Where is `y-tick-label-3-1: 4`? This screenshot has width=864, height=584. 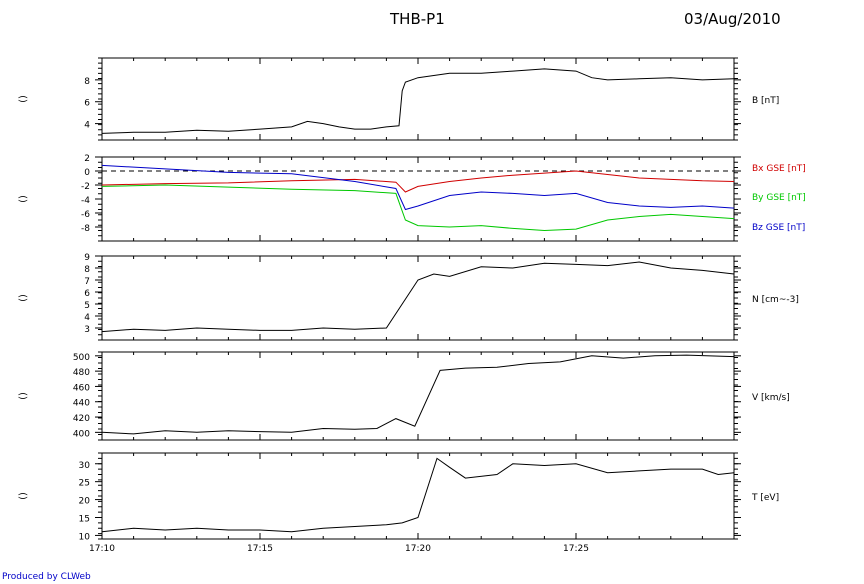 y-tick-label-3-1: 4 is located at coordinates (87, 318).